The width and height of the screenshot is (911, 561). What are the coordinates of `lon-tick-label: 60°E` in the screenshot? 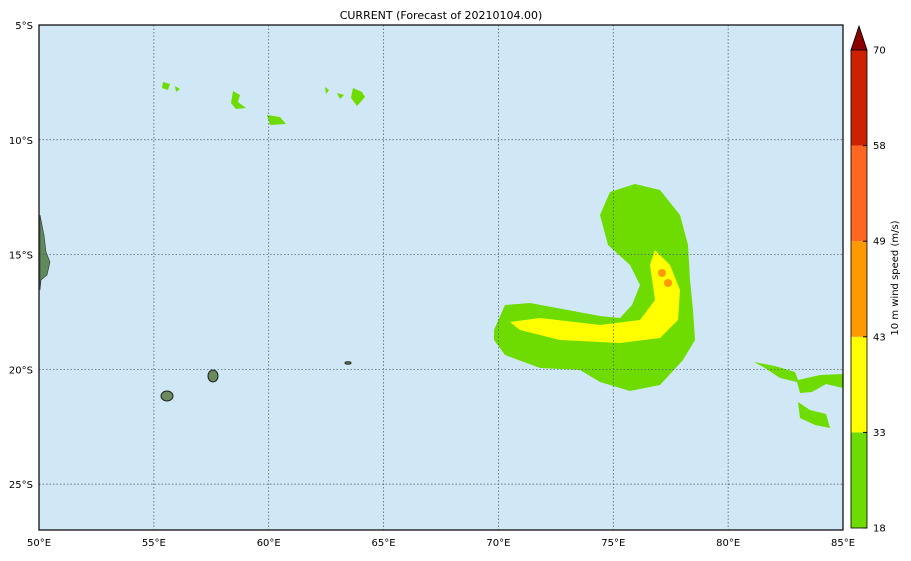 It's located at (269, 543).